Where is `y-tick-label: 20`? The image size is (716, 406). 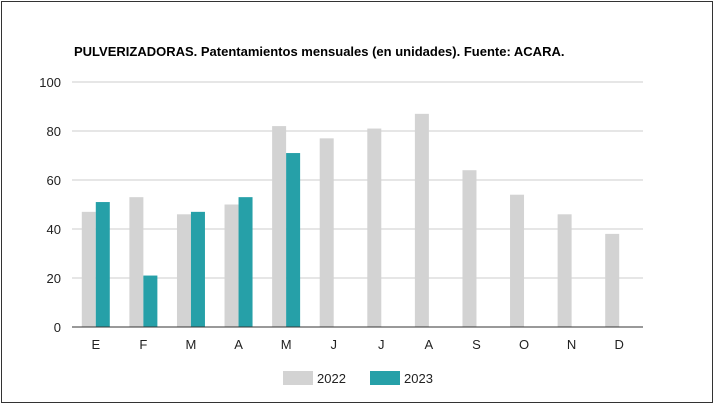
y-tick-label: 20 is located at coordinates (54, 278).